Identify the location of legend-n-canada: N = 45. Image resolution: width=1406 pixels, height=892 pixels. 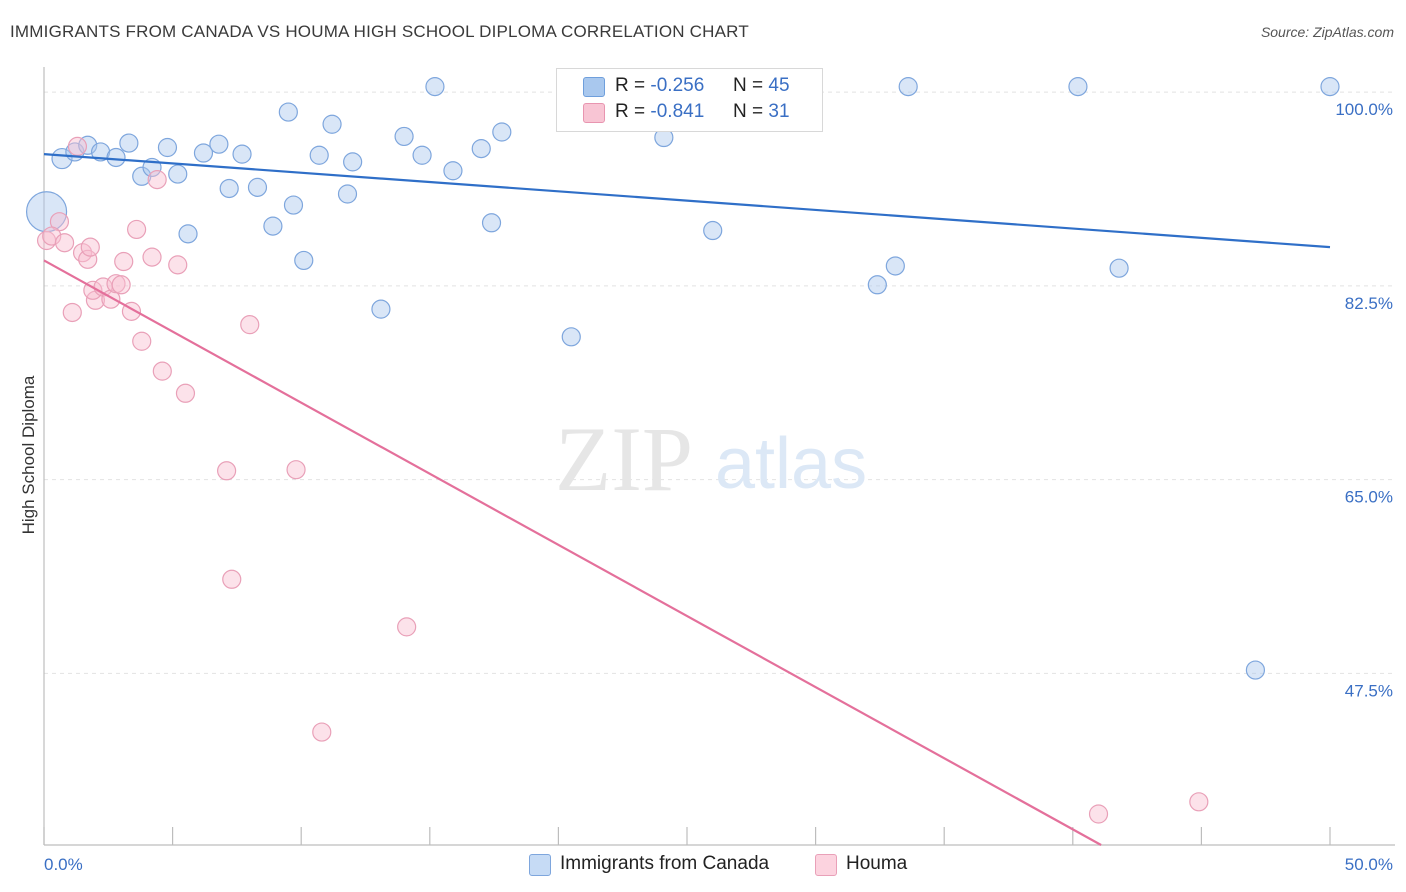
(761, 85).